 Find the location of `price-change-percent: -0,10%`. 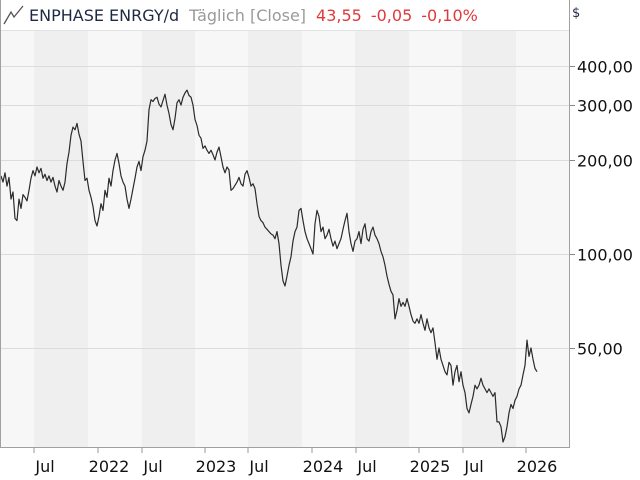

price-change-percent: -0,10% is located at coordinates (449, 15).